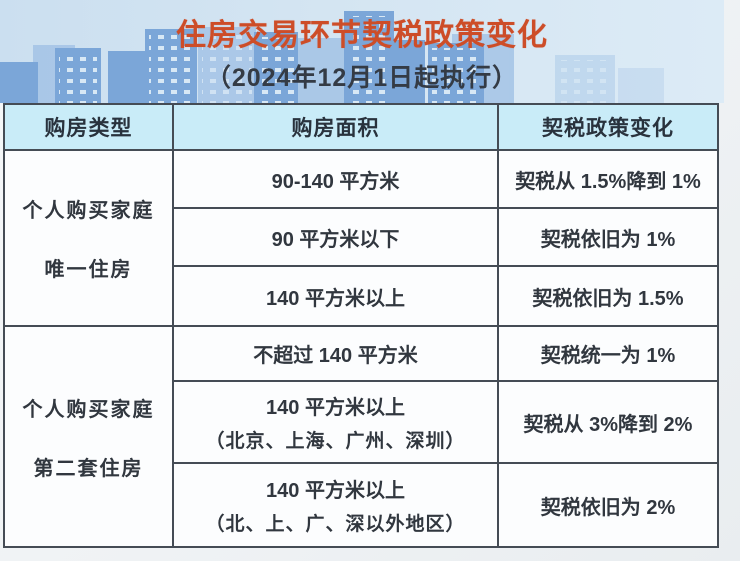  Describe the element at coordinates (335, 353) in the screenshot. I see `area-cell: 不超过 140 平方米` at that location.